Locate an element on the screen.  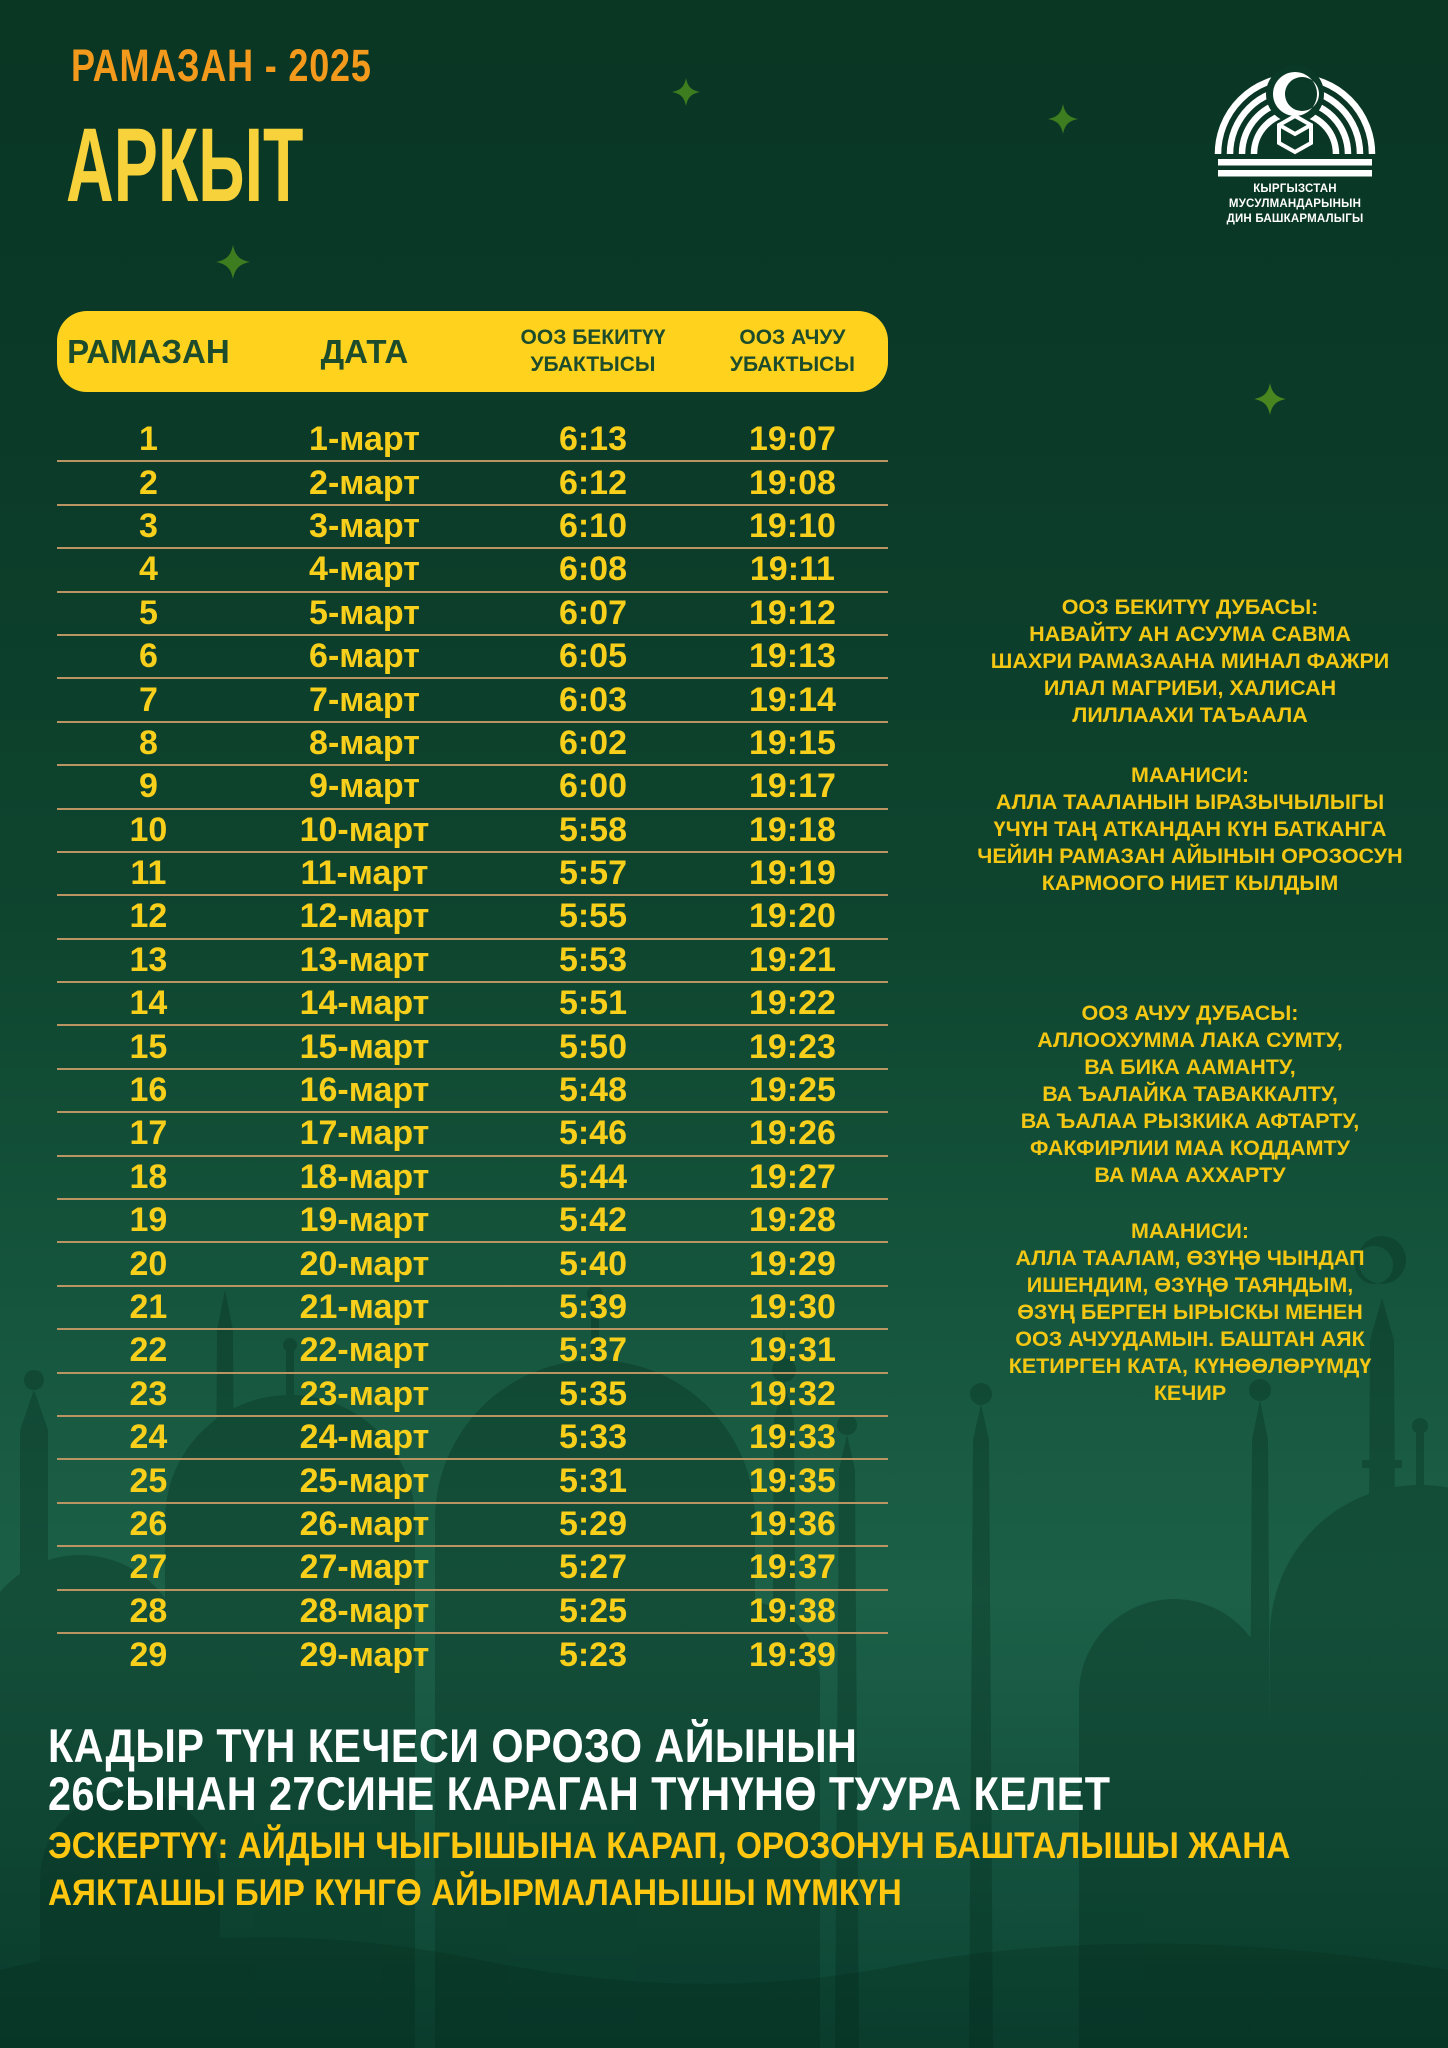
table-cell: 5:40 is located at coordinates (593, 1263).